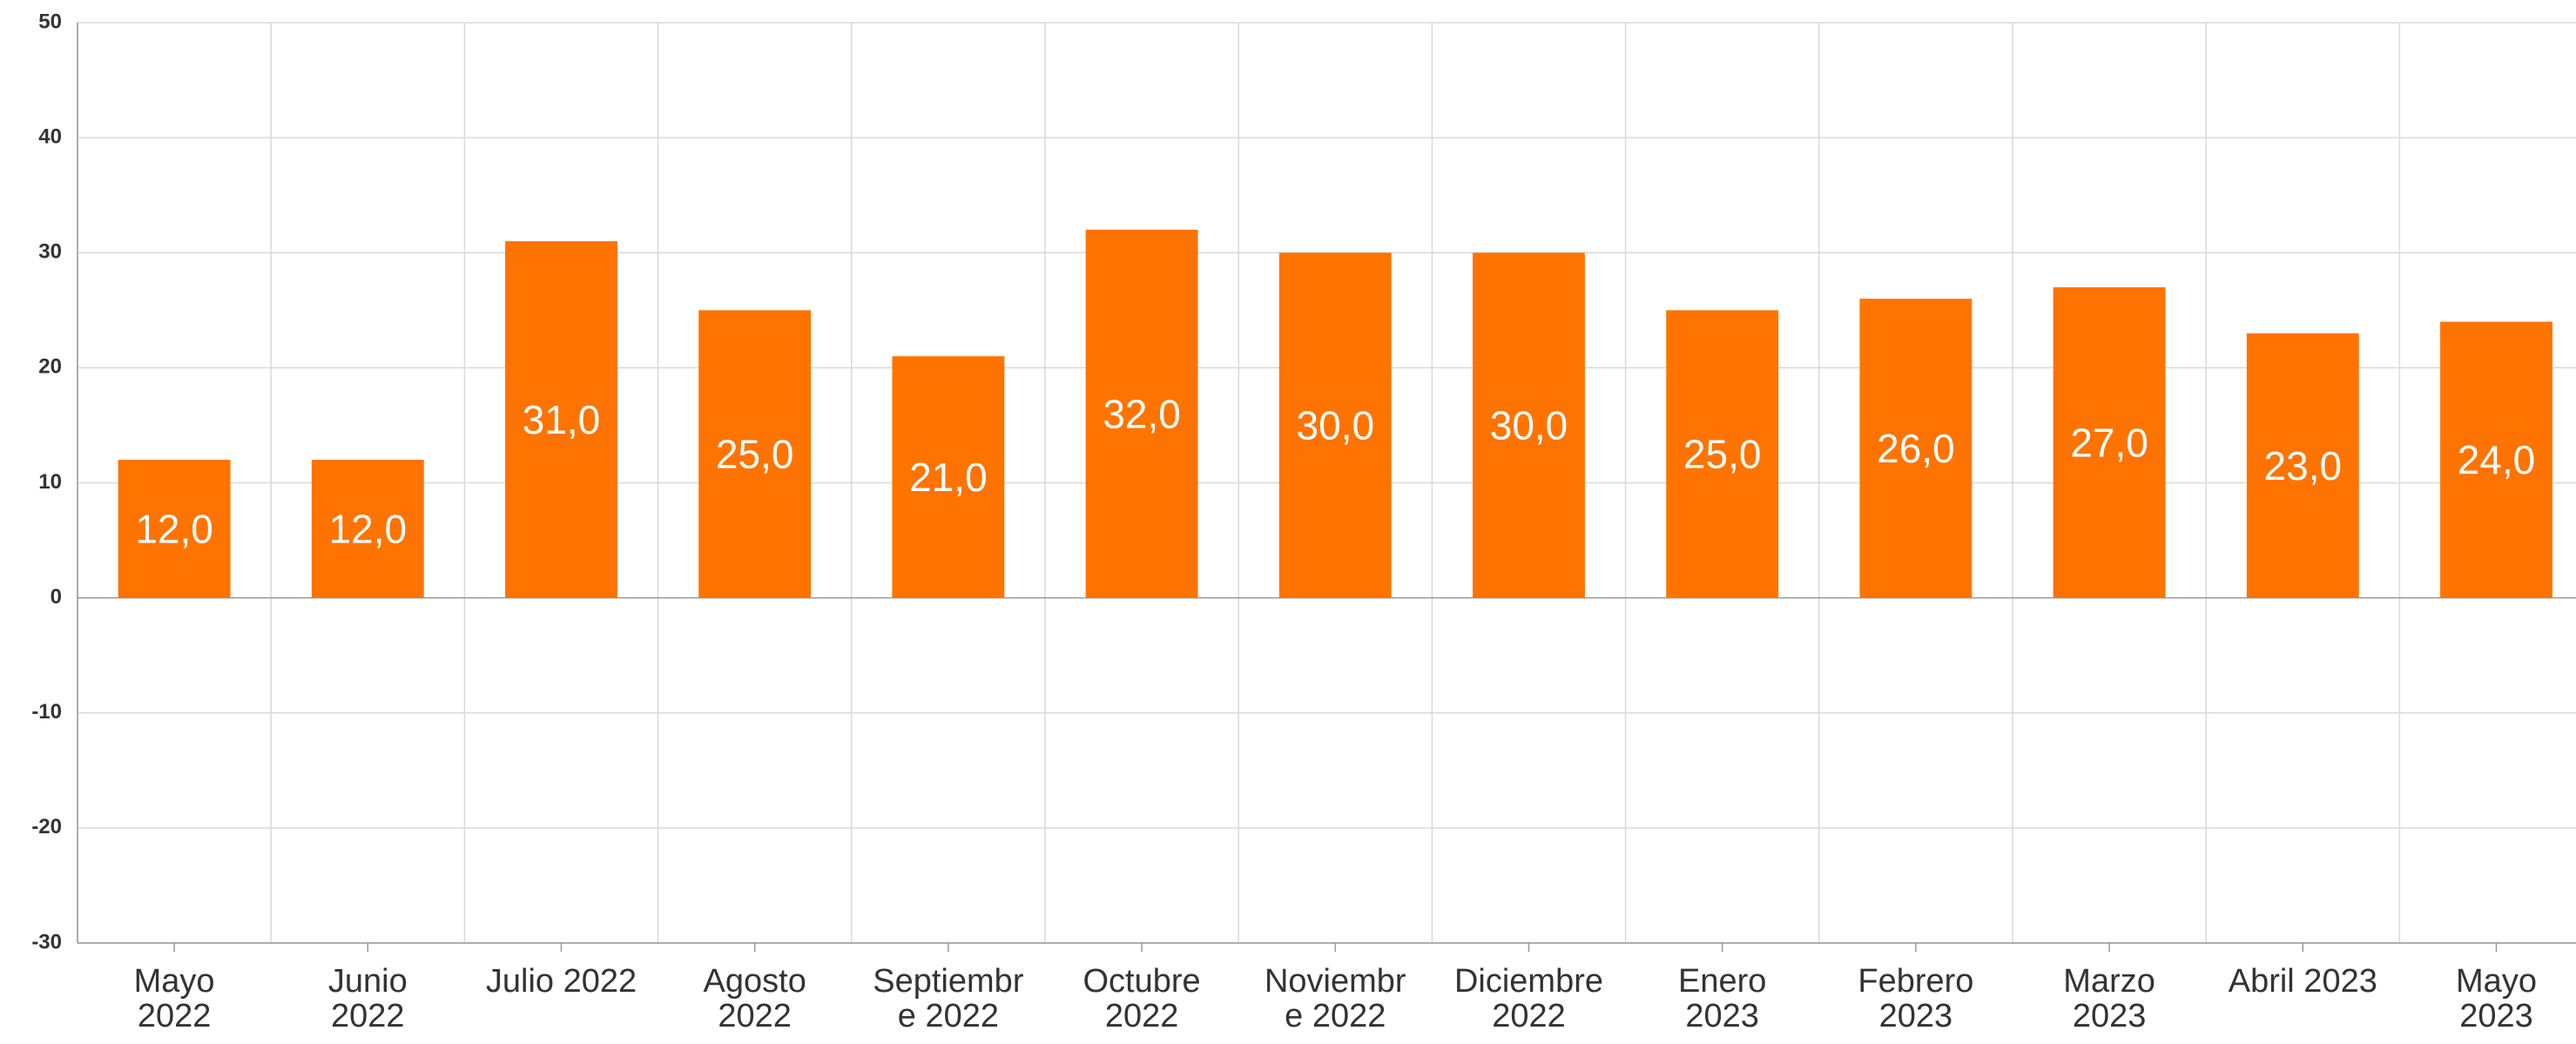 The width and height of the screenshot is (2576, 1044). I want to click on x-tick-label: Febrero 2023, so click(1916, 998).